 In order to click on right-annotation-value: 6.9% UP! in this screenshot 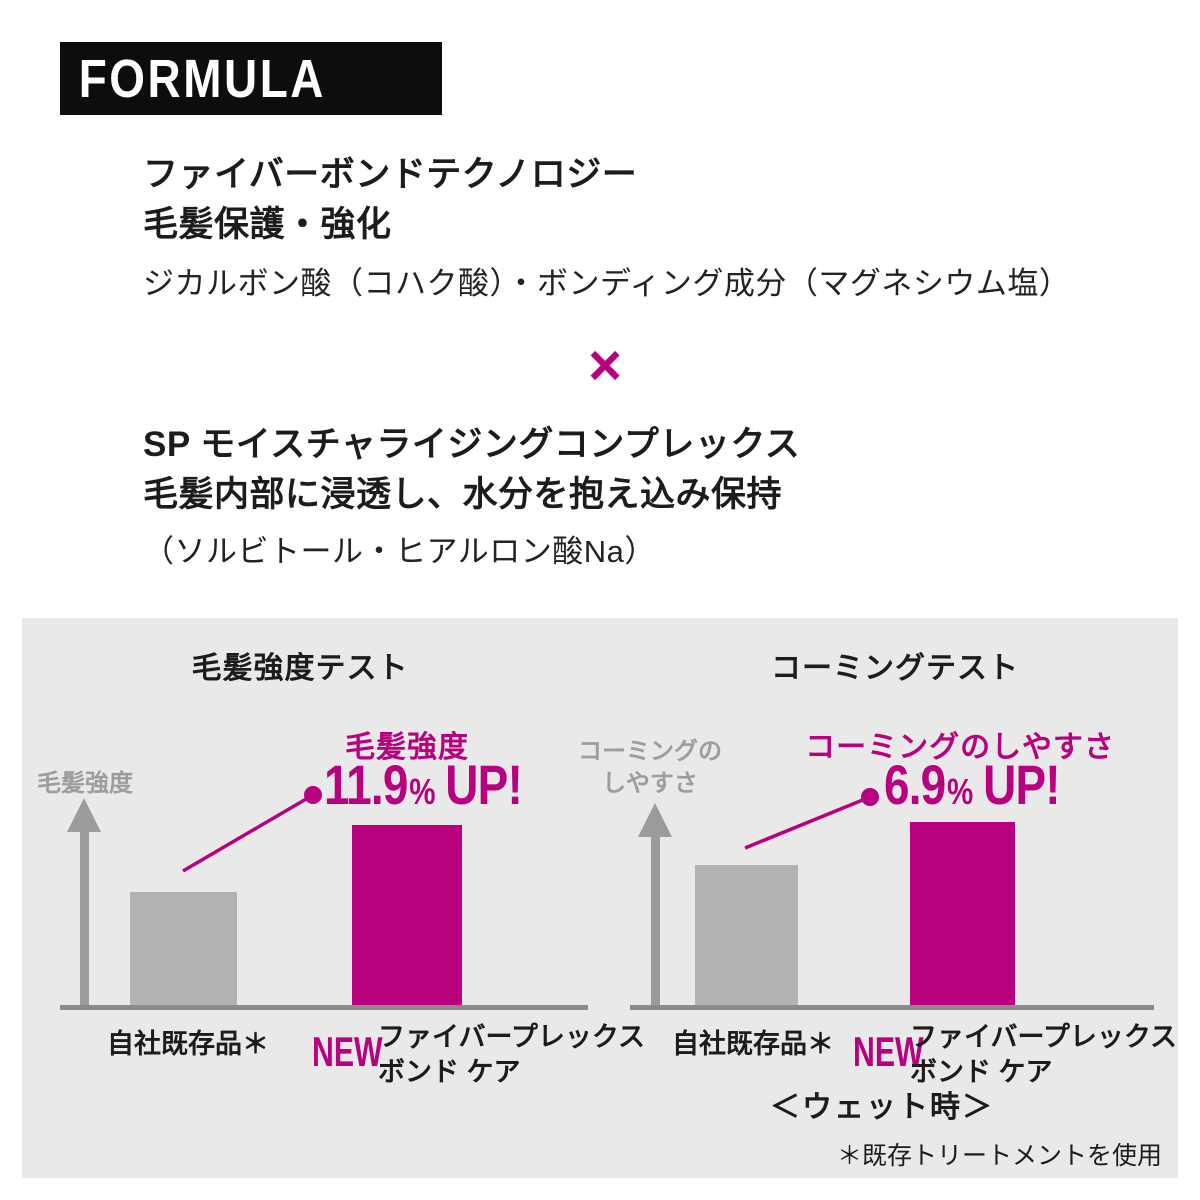, I will do `click(972, 784)`.